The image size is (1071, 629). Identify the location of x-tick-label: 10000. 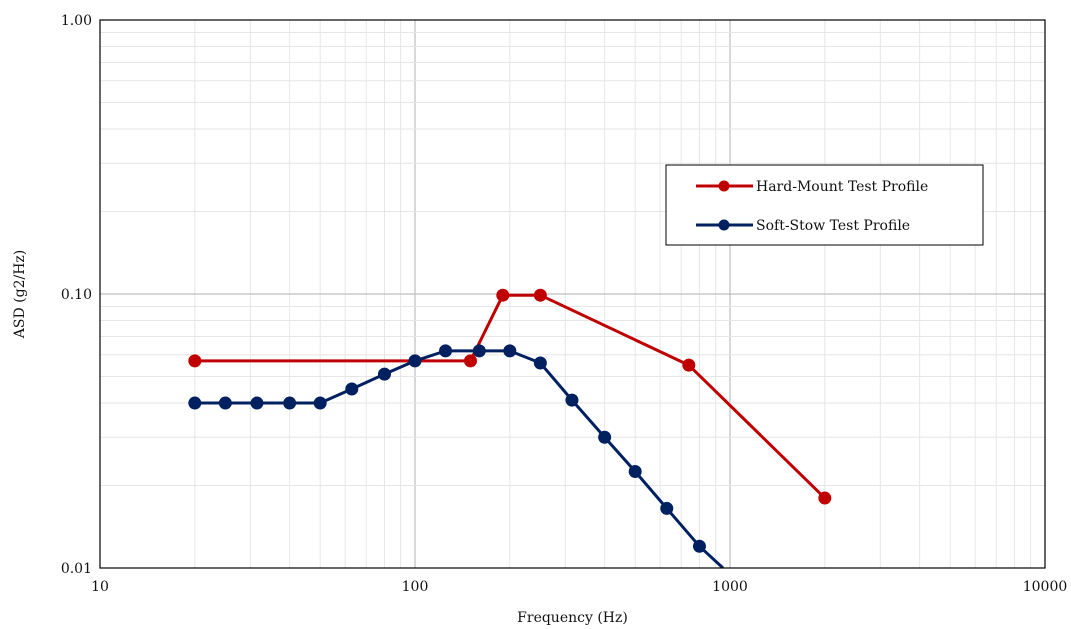
(1045, 587).